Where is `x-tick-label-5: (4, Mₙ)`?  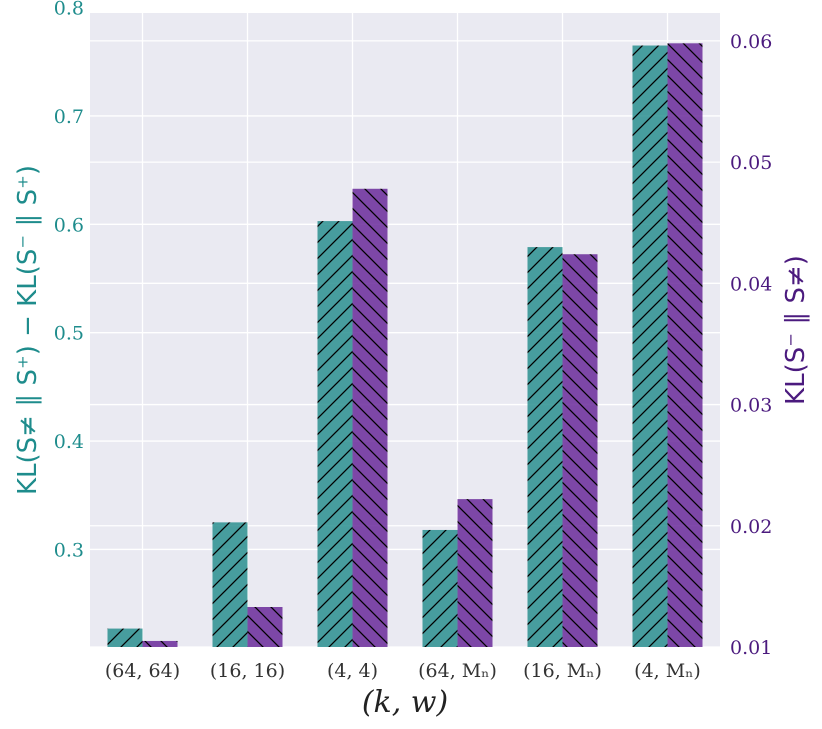 x-tick-label-5: (4, Mₙ) is located at coordinates (667, 671).